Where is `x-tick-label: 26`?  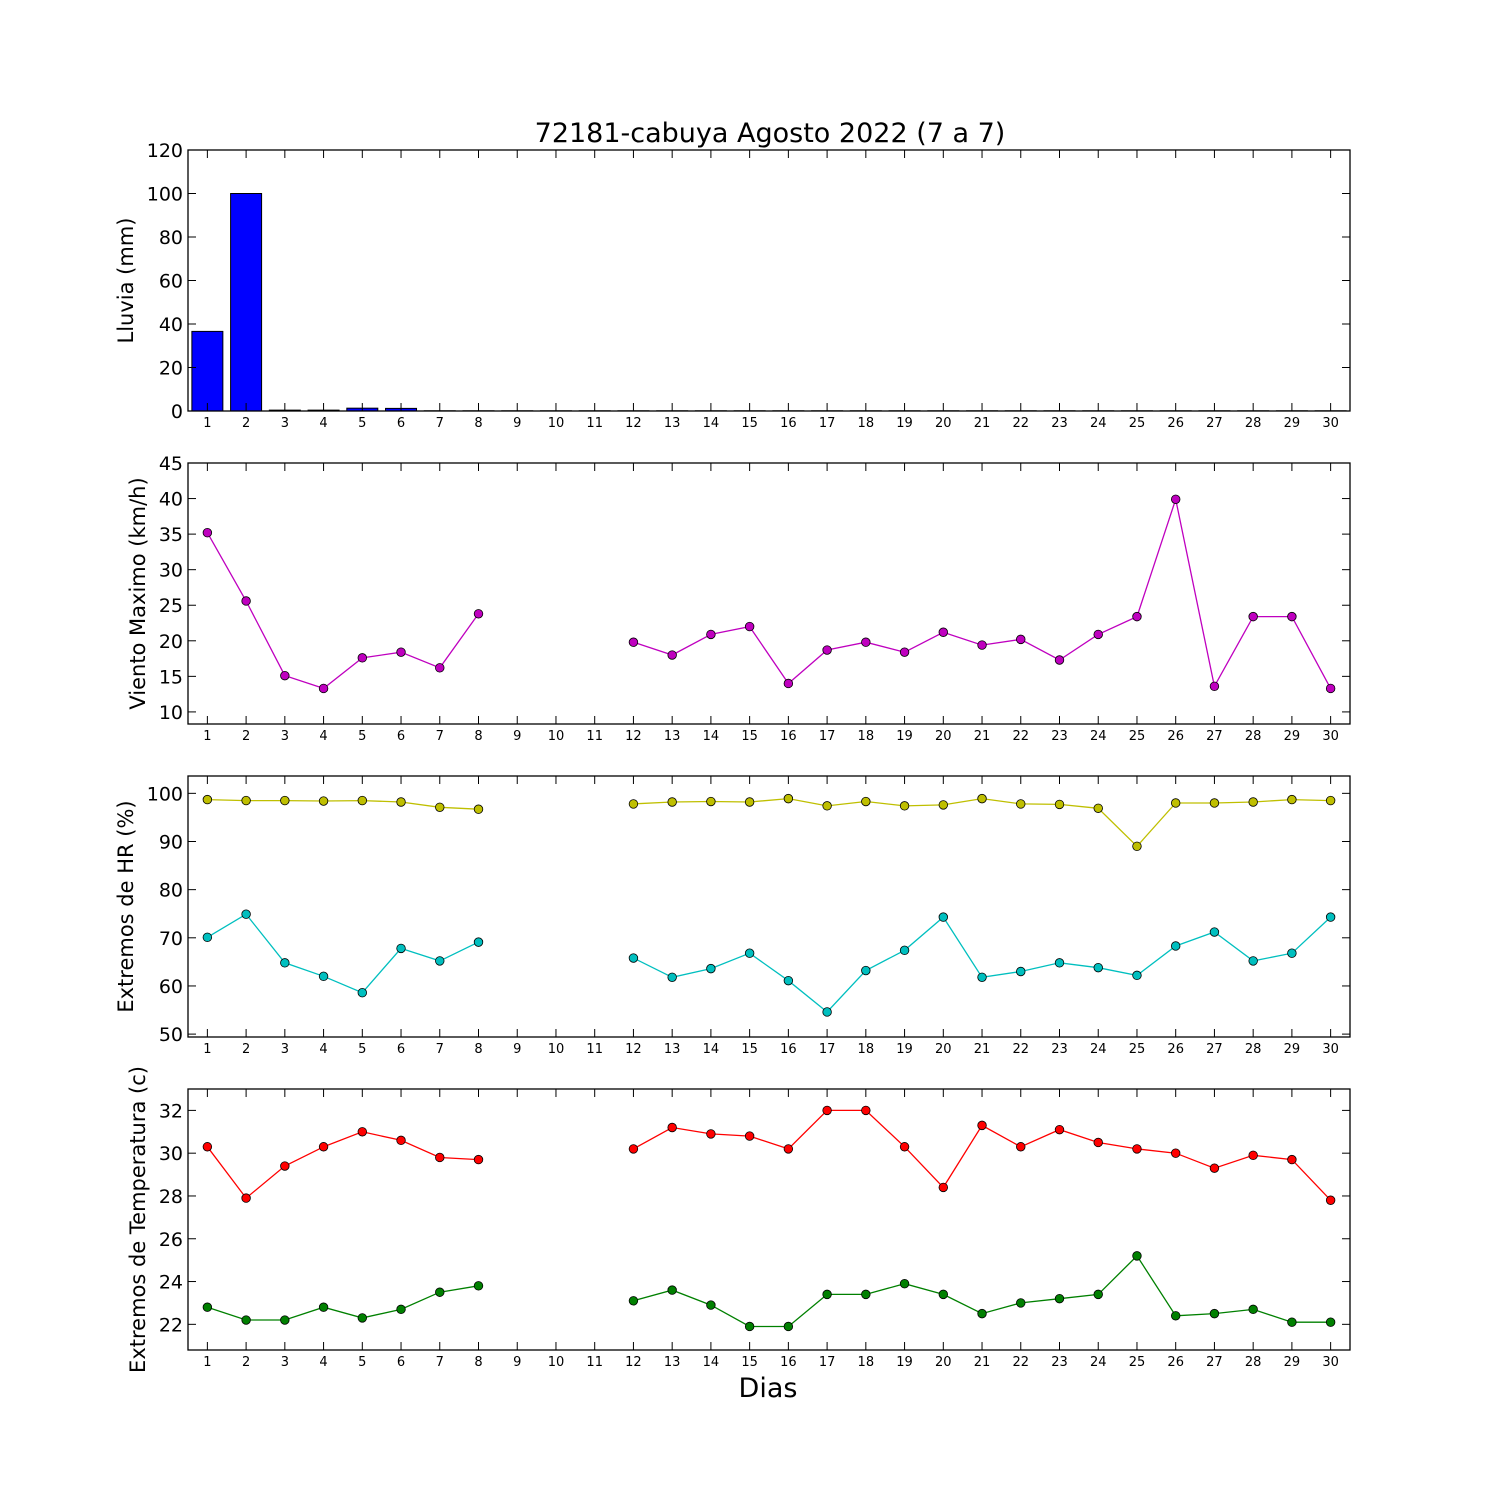
x-tick-label: 26 is located at coordinates (1175, 736).